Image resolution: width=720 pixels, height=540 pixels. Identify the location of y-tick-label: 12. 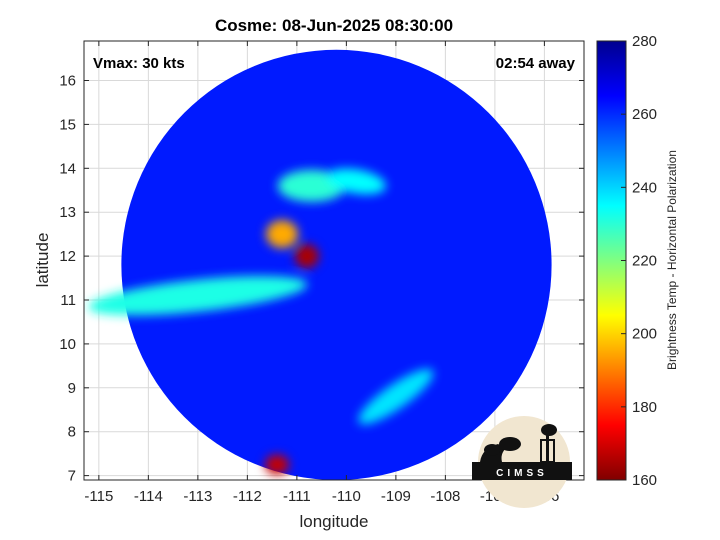
(67, 256).